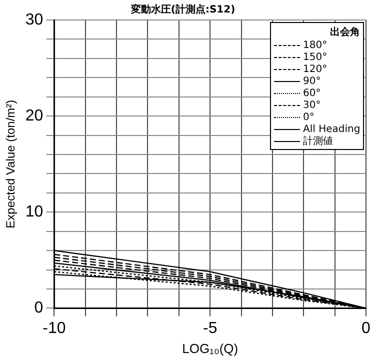  What do you see at coordinates (183, 10) in the screenshot?
I see `chart-title: 変動水圧(計測点:S12)` at bounding box center [183, 10].